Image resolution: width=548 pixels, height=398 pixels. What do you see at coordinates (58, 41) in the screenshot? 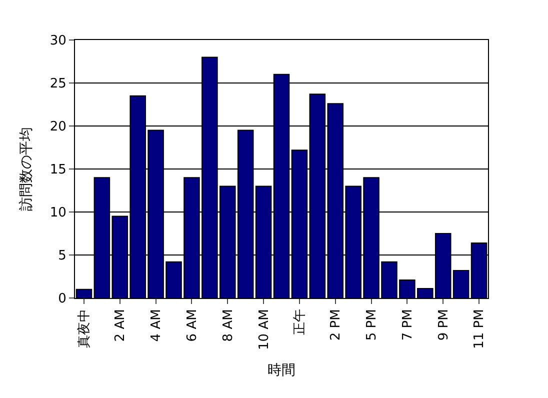
I see `y-tick-label: 30` at bounding box center [58, 41].